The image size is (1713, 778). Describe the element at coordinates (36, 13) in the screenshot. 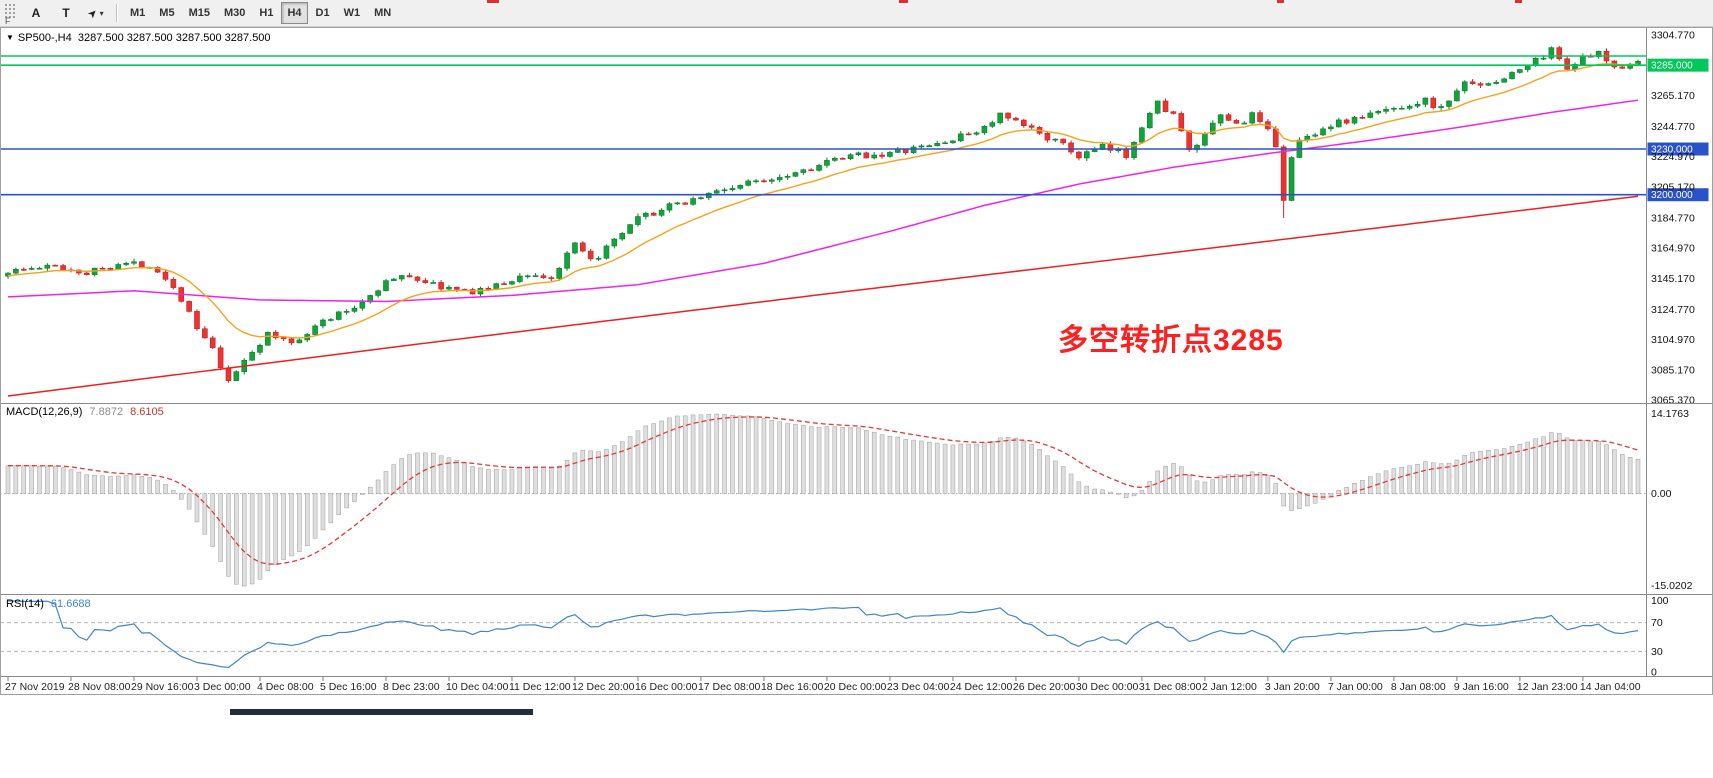

I see `text-tool-button: A` at that location.